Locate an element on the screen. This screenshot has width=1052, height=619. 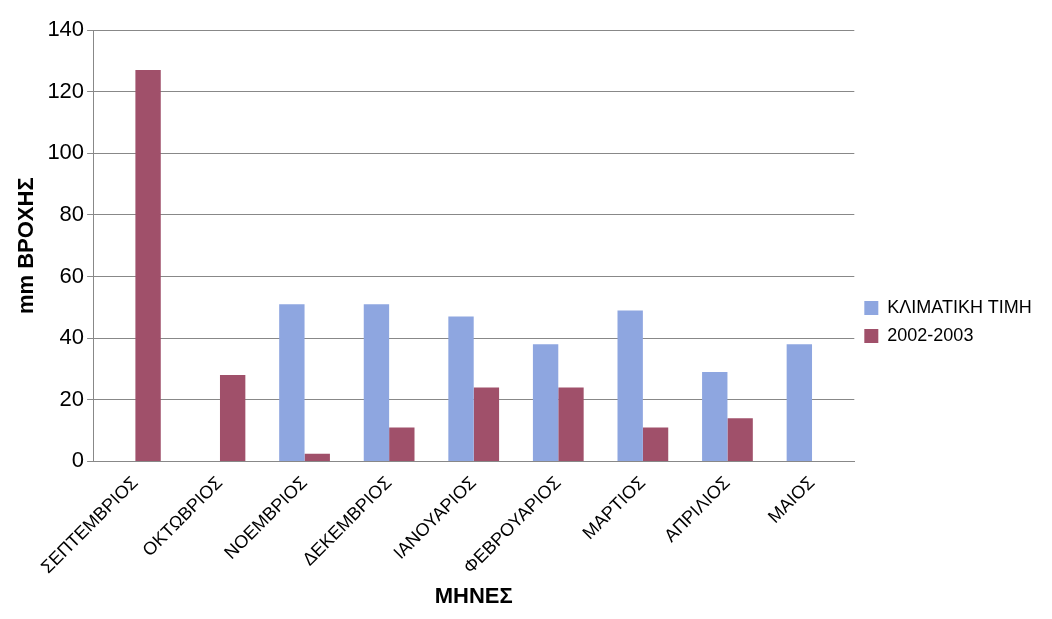
y-tick-label: 120 is located at coordinates (66, 90).